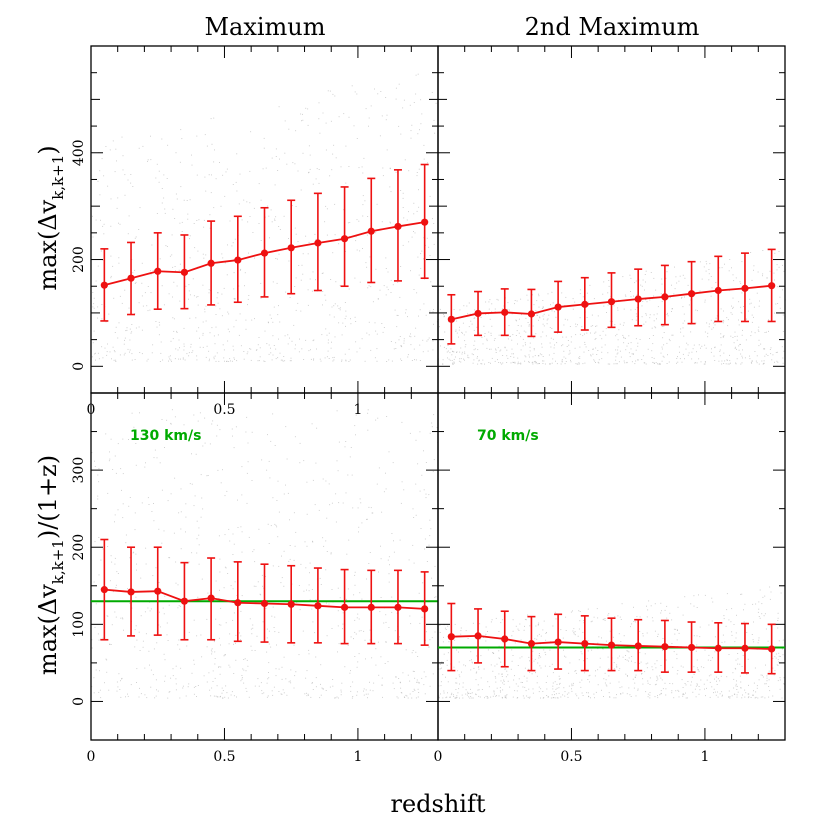 The image size is (830, 830). What do you see at coordinates (79, 470) in the screenshot?
I see `y-tick-label: 300` at bounding box center [79, 470].